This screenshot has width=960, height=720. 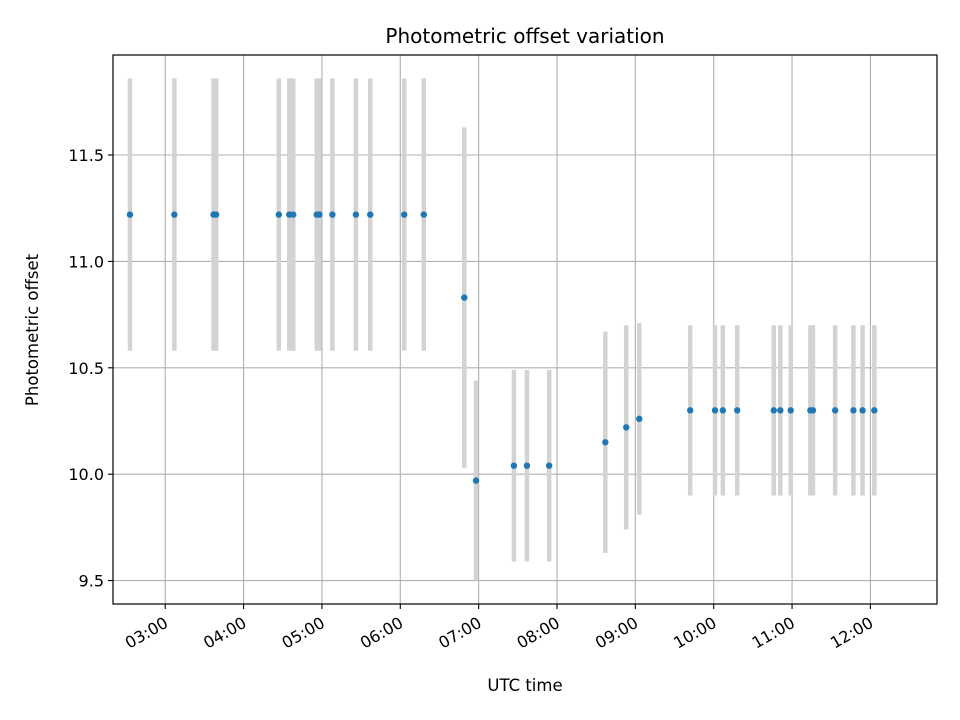 What do you see at coordinates (32, 329) in the screenshot?
I see `y-axis-label: Photometric offset` at bounding box center [32, 329].